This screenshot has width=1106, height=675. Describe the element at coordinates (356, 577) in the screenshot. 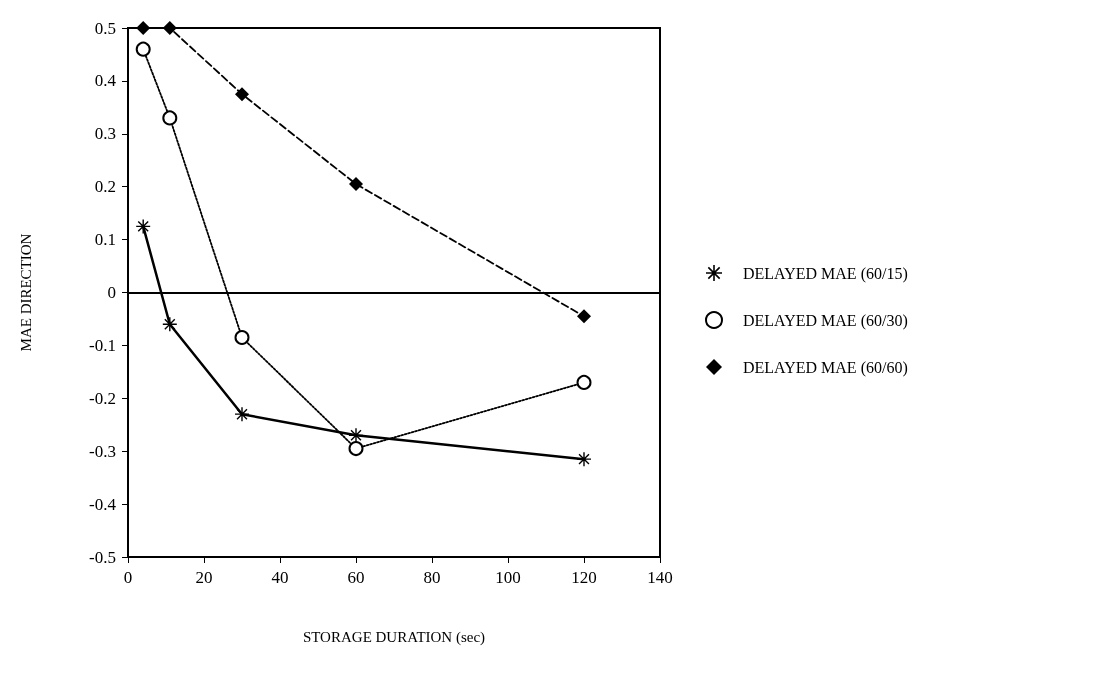

I see `x-tick-label: 60` at that location.